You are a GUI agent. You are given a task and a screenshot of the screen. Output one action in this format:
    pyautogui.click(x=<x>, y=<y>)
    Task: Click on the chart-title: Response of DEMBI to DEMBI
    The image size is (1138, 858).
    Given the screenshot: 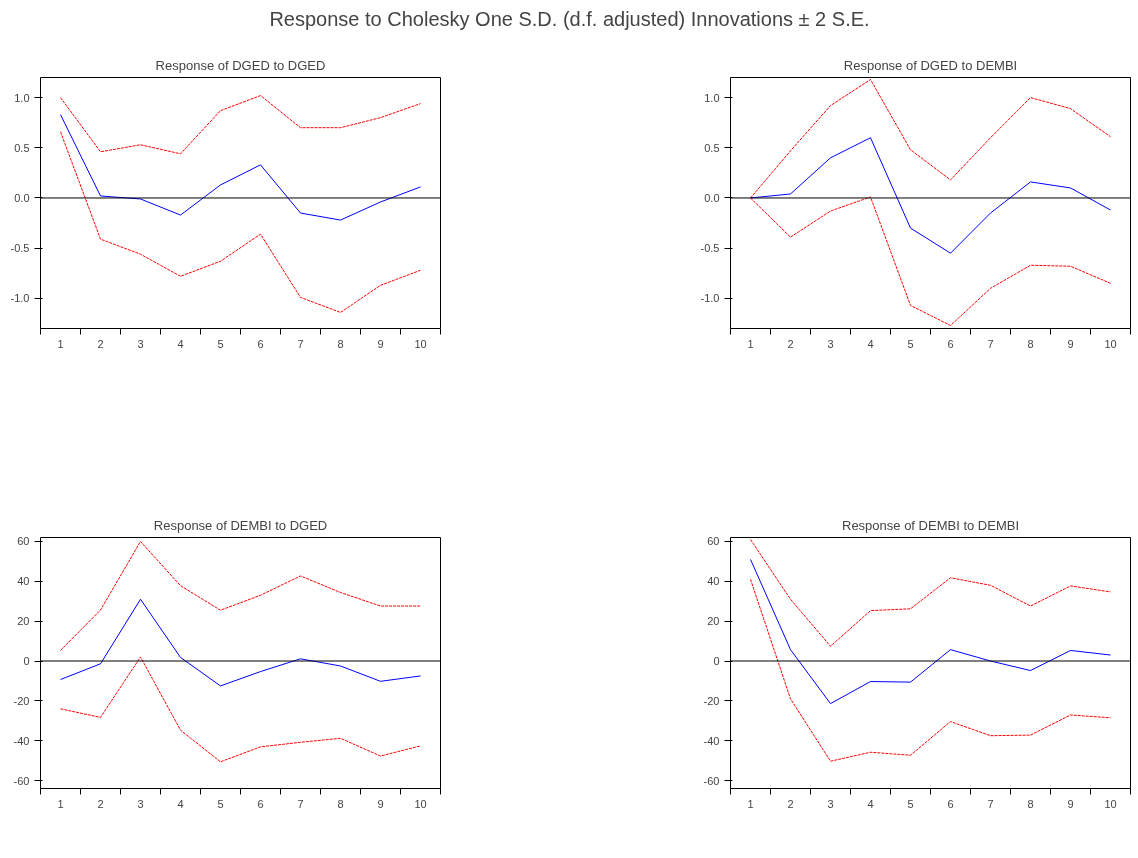 What is the action you would take?
    pyautogui.click(x=930, y=525)
    